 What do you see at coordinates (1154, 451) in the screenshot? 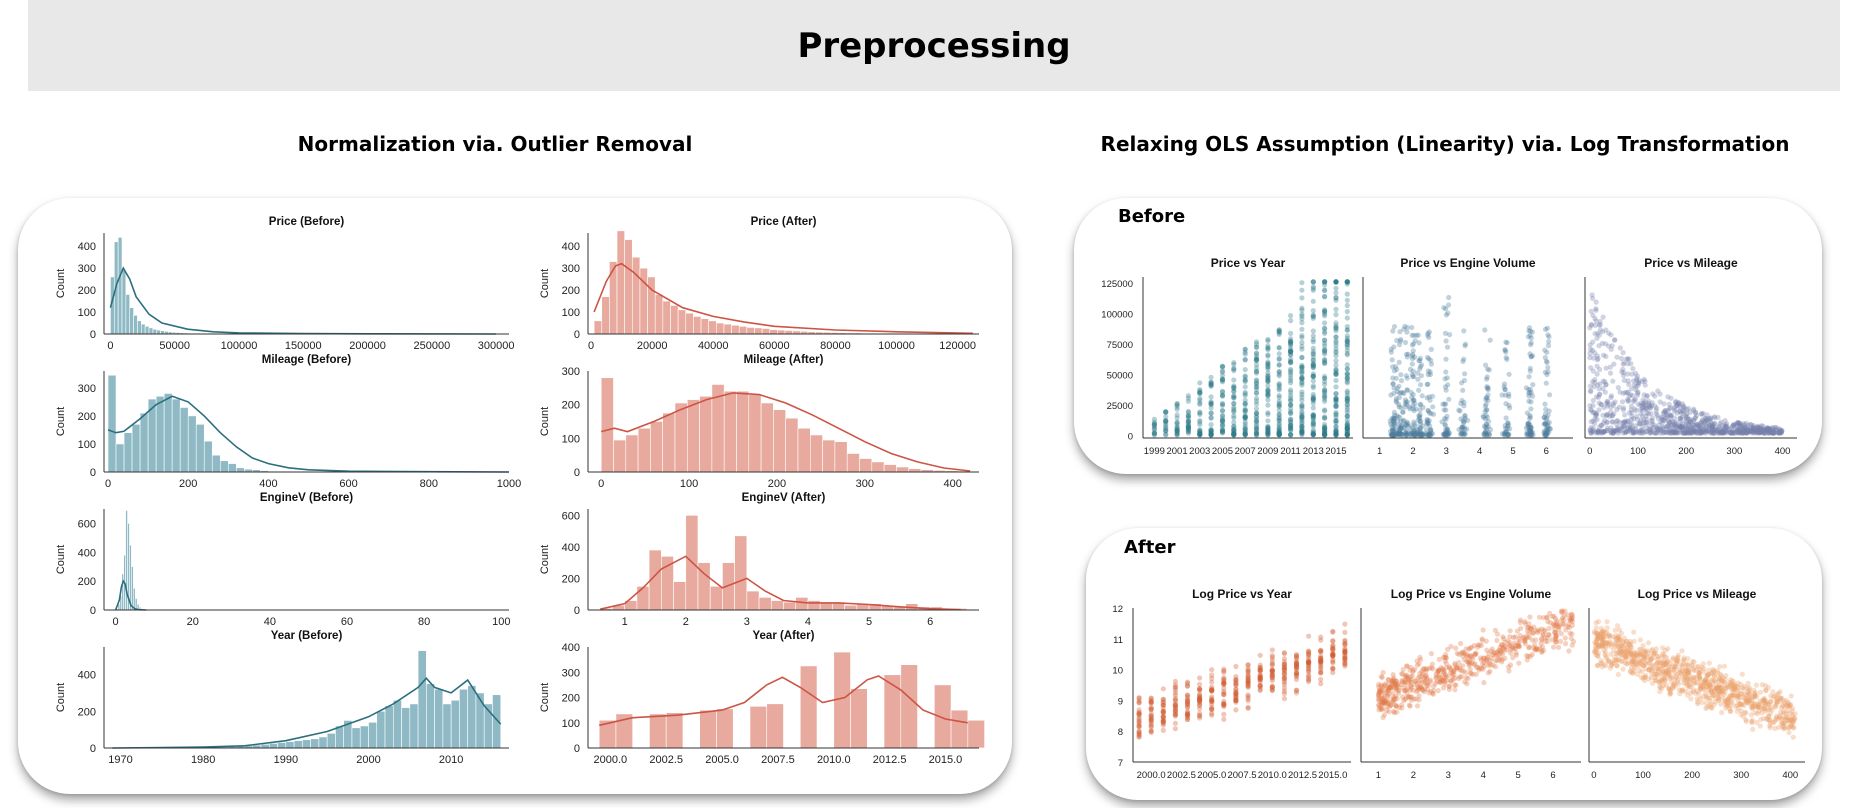
I see `x-tick-label: 1999` at bounding box center [1154, 451].